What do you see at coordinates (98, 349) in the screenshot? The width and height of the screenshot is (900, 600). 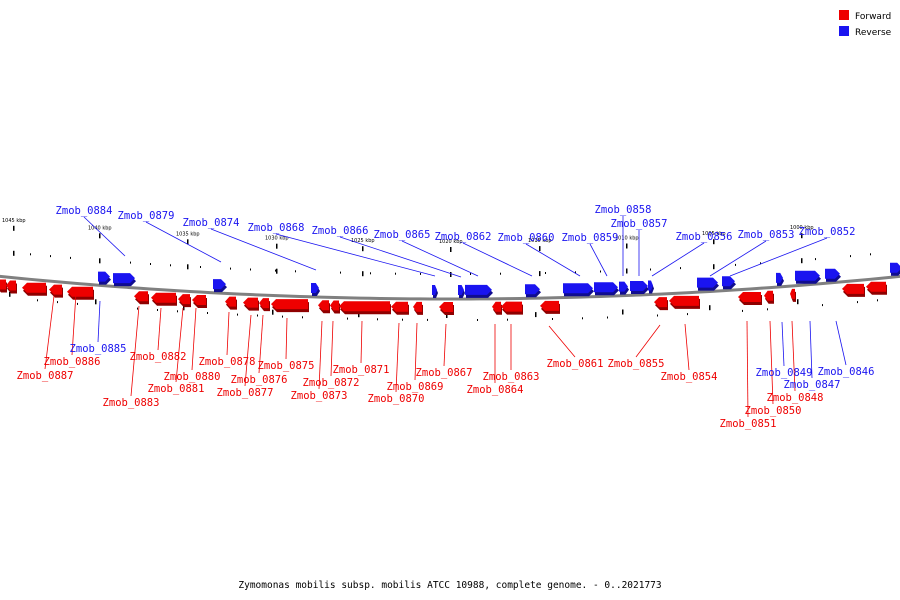 I see `gene-label-zmob-0885: Zmob_0885` at bounding box center [98, 349].